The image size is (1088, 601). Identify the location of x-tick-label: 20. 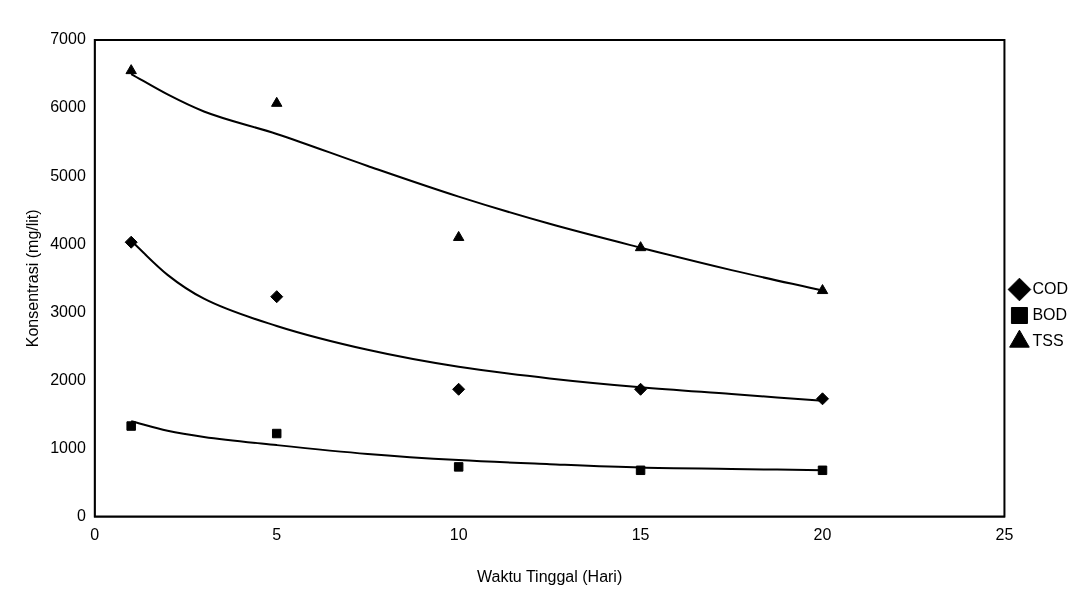
(822, 534).